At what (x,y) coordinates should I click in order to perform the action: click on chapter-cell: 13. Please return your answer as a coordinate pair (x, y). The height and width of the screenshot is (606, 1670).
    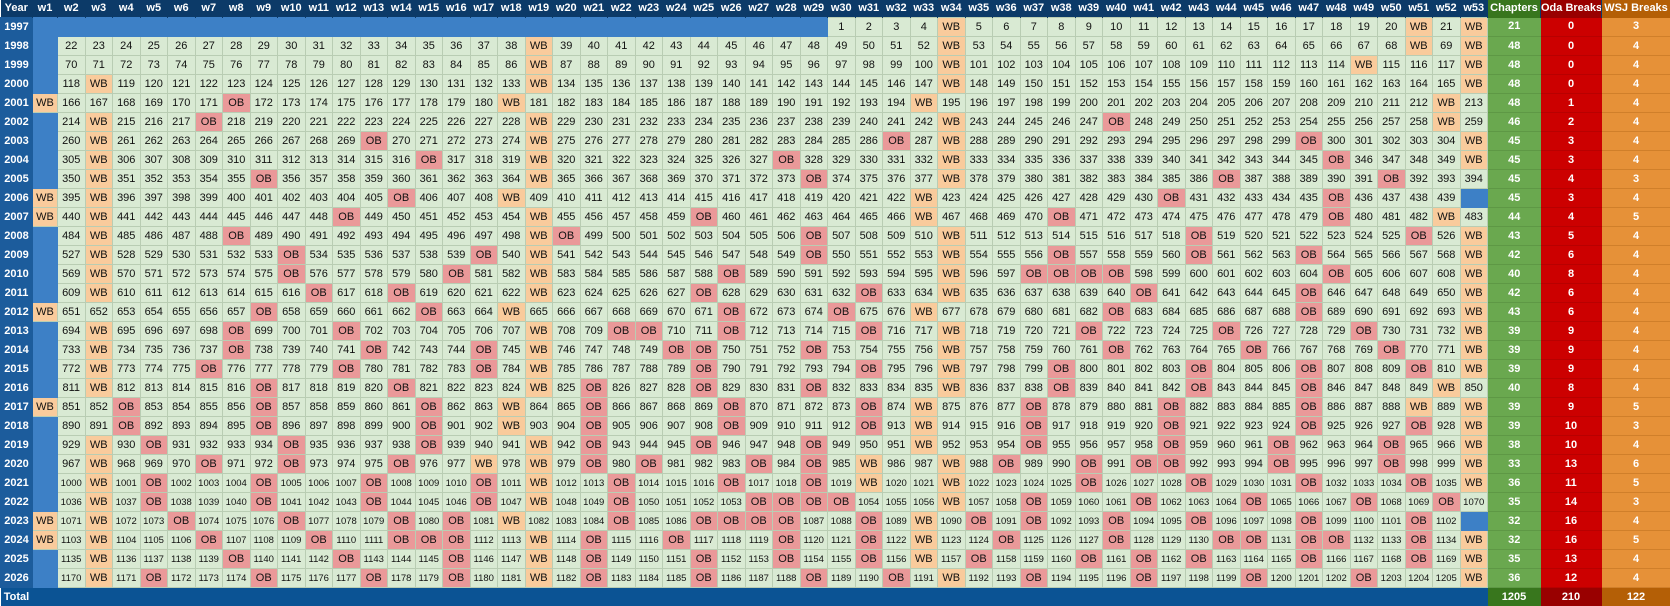
    Looking at the image, I should click on (1199, 27).